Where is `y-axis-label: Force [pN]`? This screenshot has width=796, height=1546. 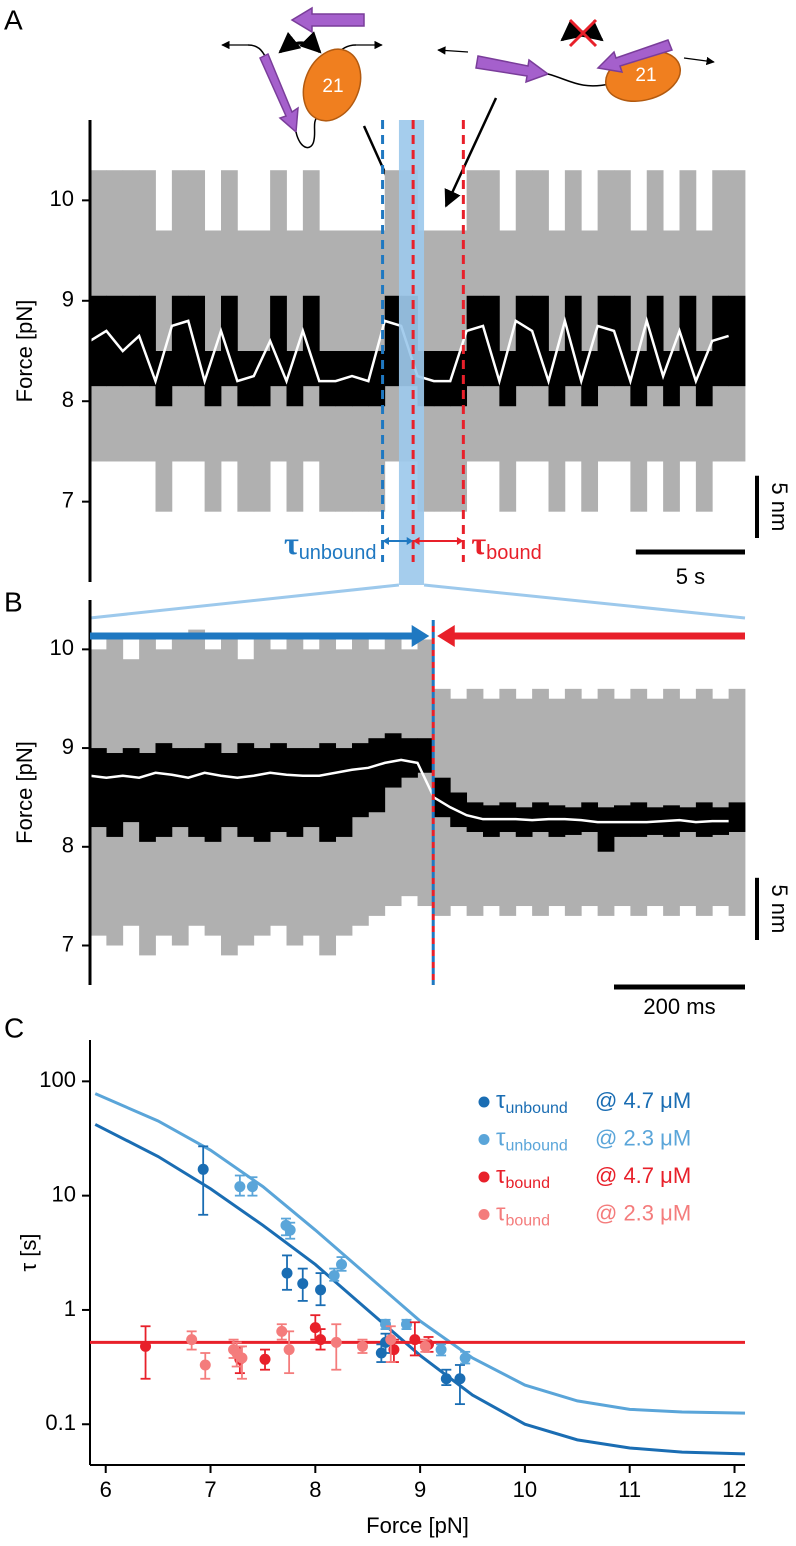
y-axis-label: Force [pN] is located at coordinates (24, 792).